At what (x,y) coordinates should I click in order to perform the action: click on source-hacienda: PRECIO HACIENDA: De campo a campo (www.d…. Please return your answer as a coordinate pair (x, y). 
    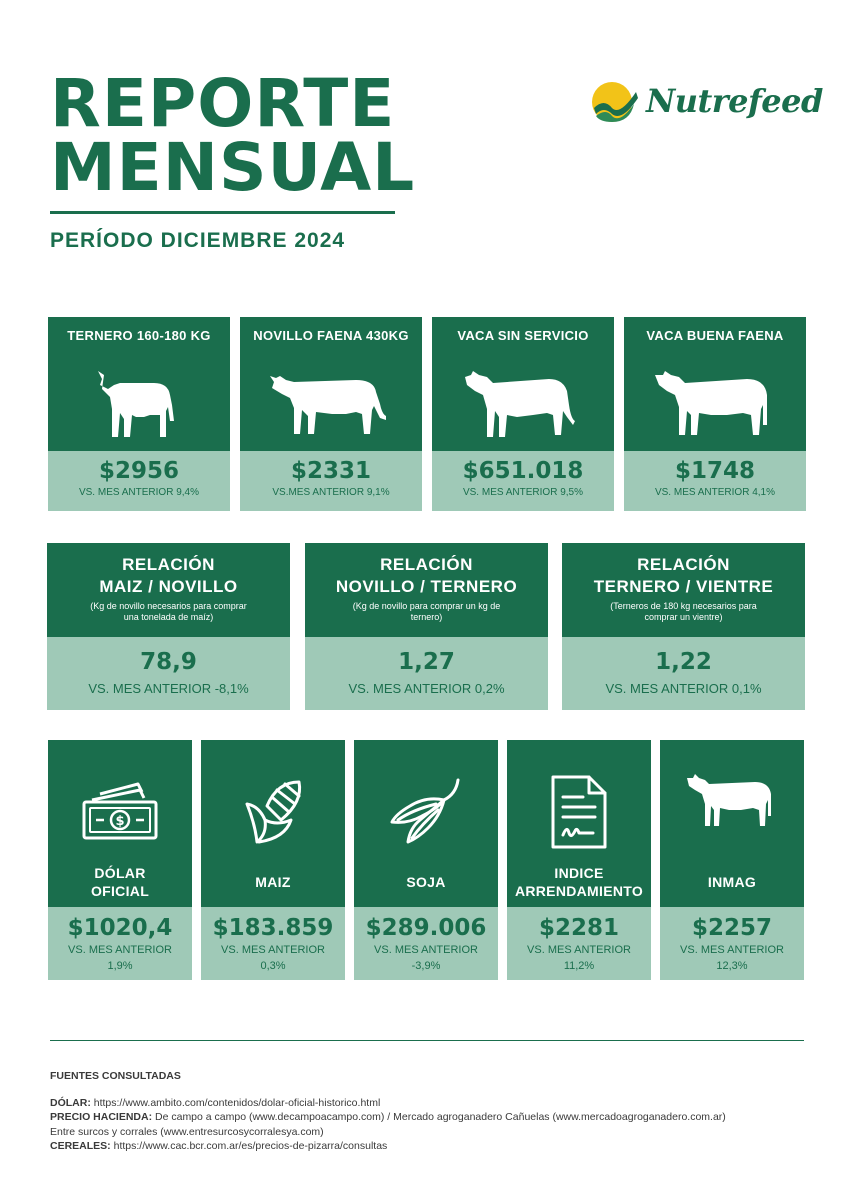
    Looking at the image, I should click on (435, 1117).